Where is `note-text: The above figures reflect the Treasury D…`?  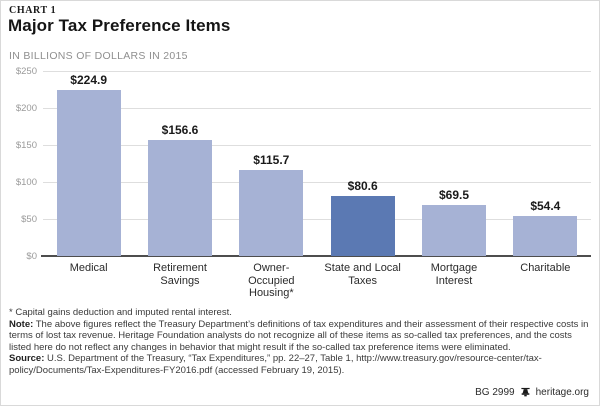 note-text: The above figures reflect the Treasury D… is located at coordinates (299, 335).